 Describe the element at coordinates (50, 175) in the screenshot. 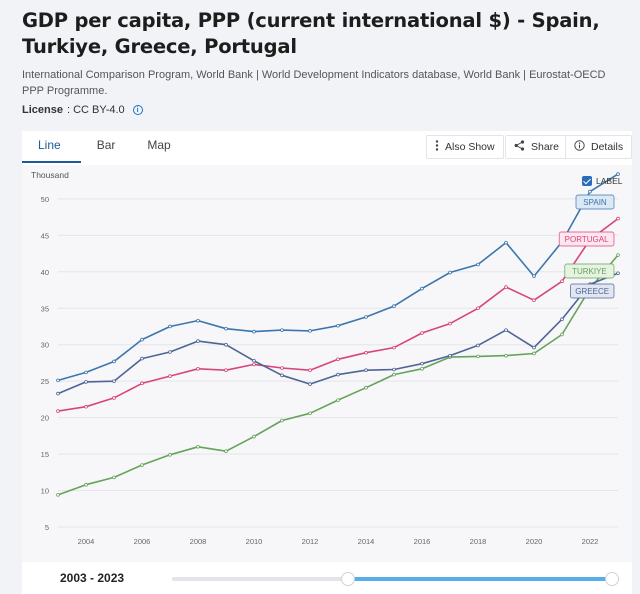

I see `y-unit-label: Thousand` at that location.